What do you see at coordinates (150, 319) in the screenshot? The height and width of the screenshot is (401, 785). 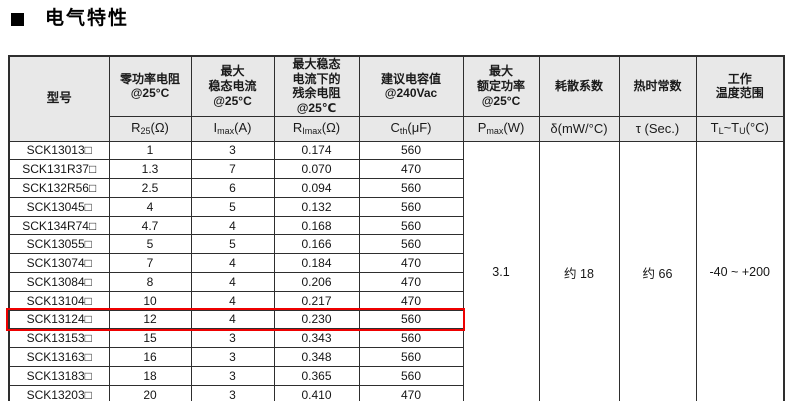 I see `r25-cell: 12` at bounding box center [150, 319].